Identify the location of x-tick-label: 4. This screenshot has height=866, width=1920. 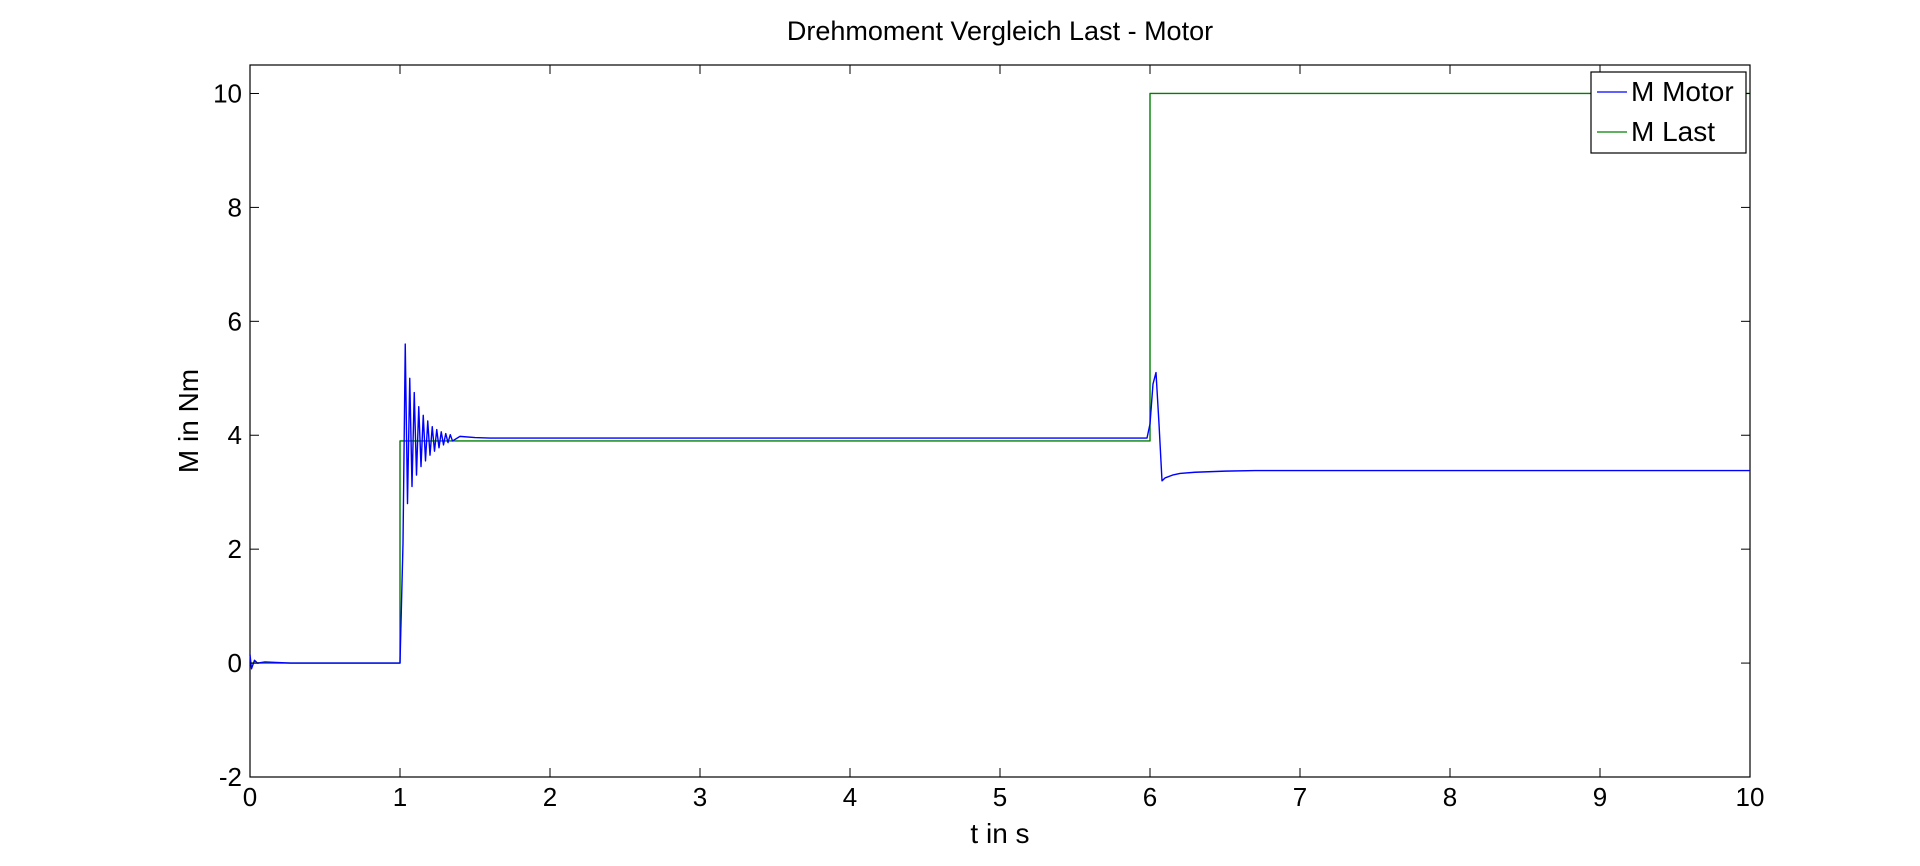
(850, 797).